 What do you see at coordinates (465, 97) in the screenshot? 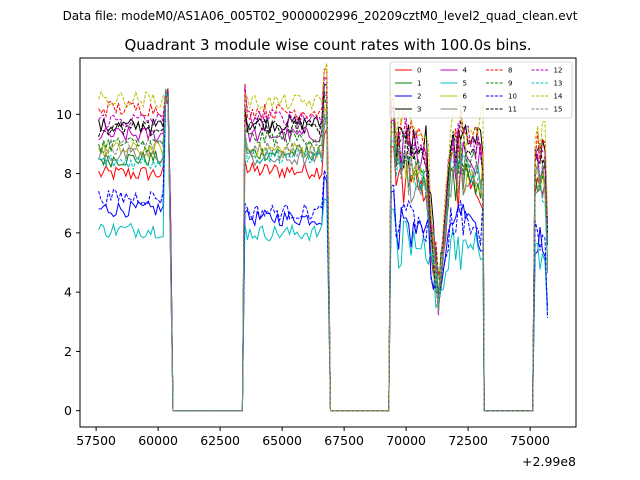
I see `legend-label-6: 6` at bounding box center [465, 97].